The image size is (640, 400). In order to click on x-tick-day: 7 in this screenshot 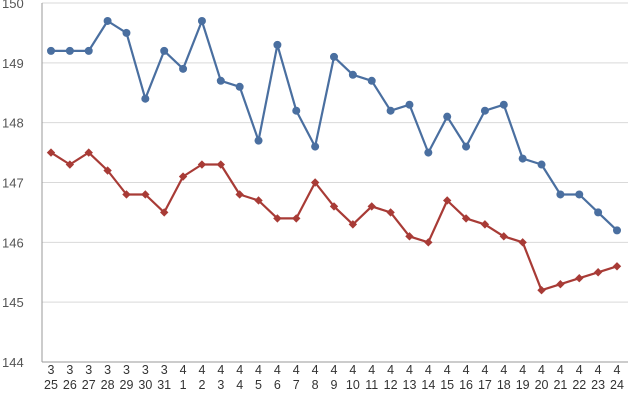, I will do `click(296, 385)`.